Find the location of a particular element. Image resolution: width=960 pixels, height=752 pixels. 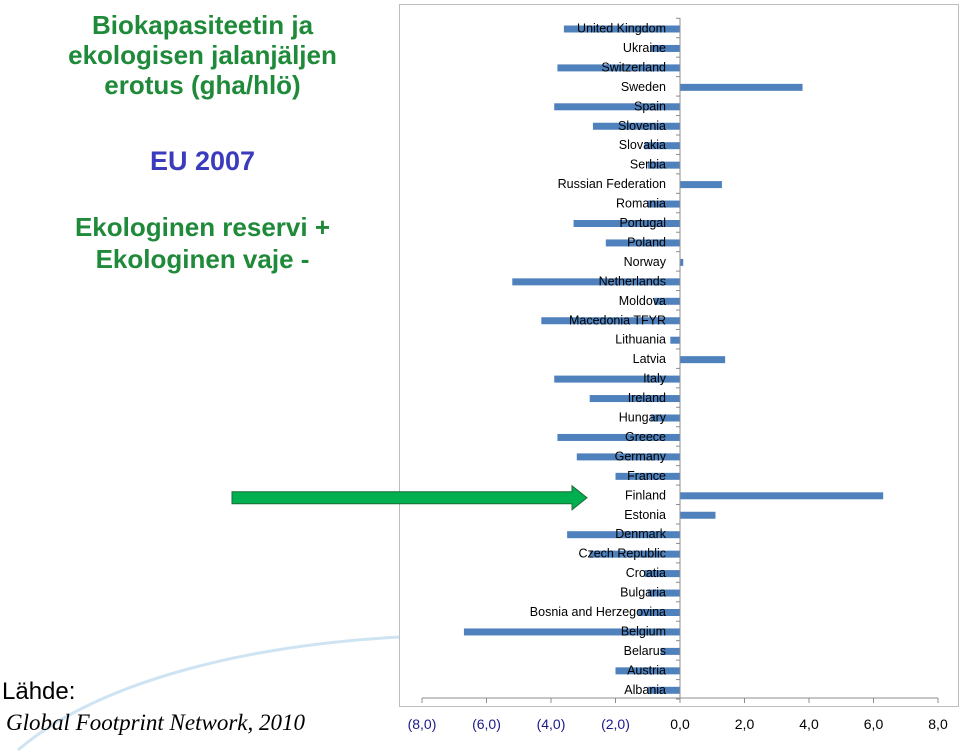

bar-albania is located at coordinates (663, 690).